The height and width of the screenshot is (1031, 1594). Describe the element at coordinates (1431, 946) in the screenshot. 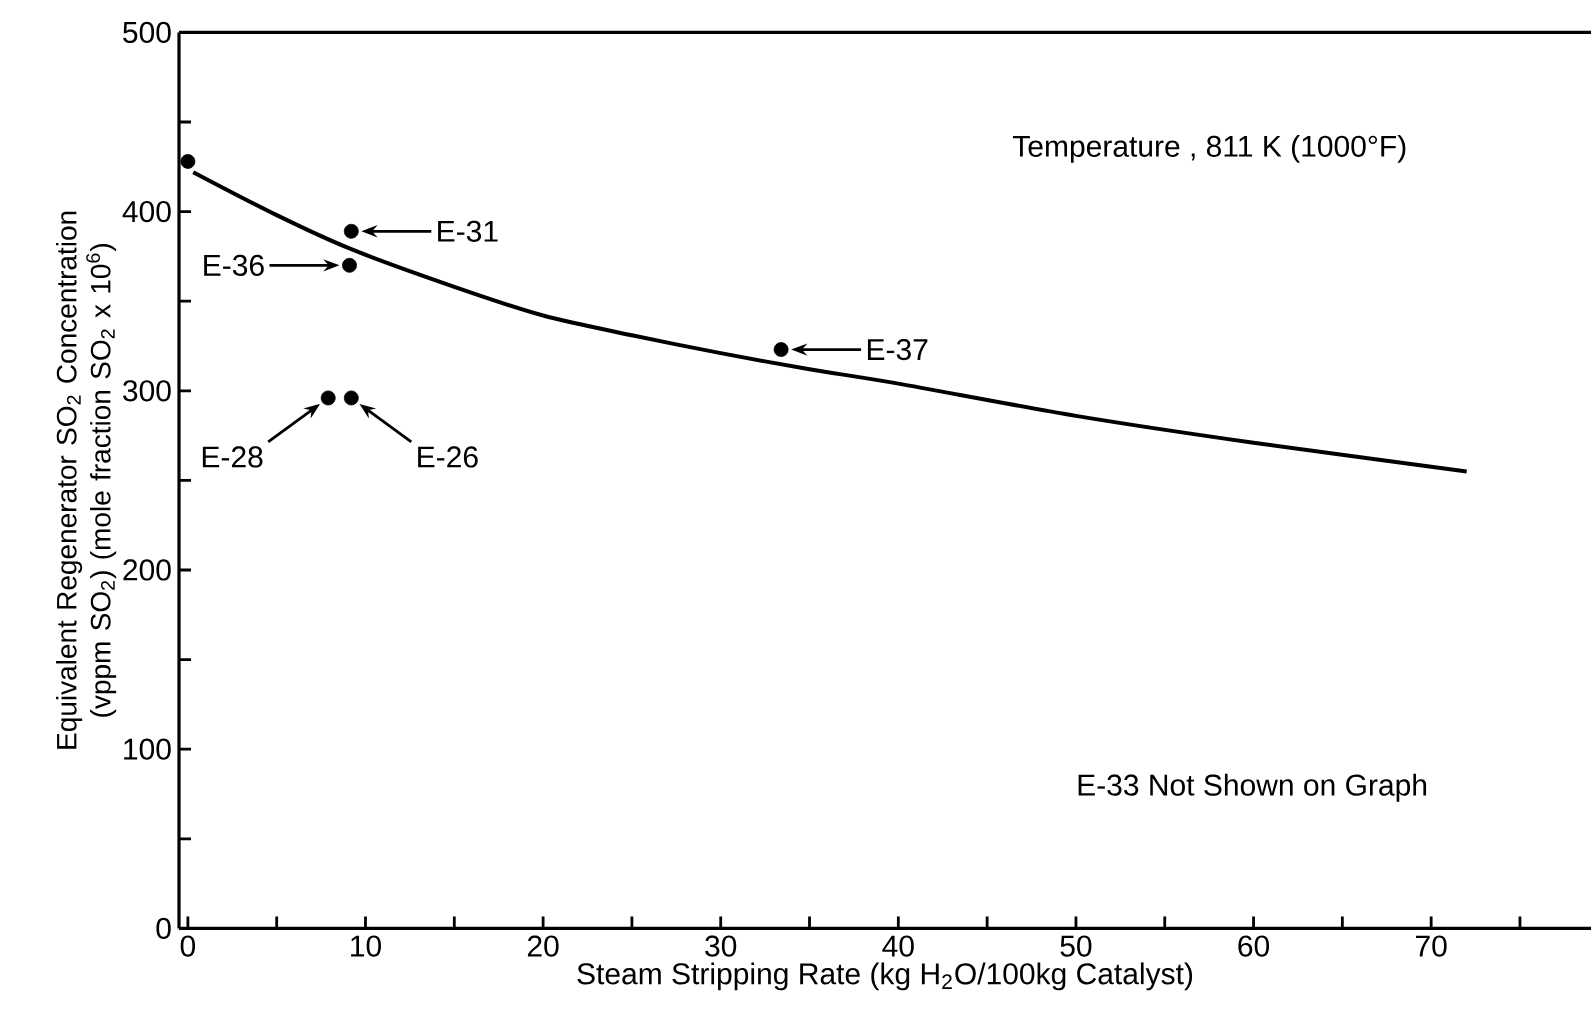

I see `x-tick-label: 70` at that location.